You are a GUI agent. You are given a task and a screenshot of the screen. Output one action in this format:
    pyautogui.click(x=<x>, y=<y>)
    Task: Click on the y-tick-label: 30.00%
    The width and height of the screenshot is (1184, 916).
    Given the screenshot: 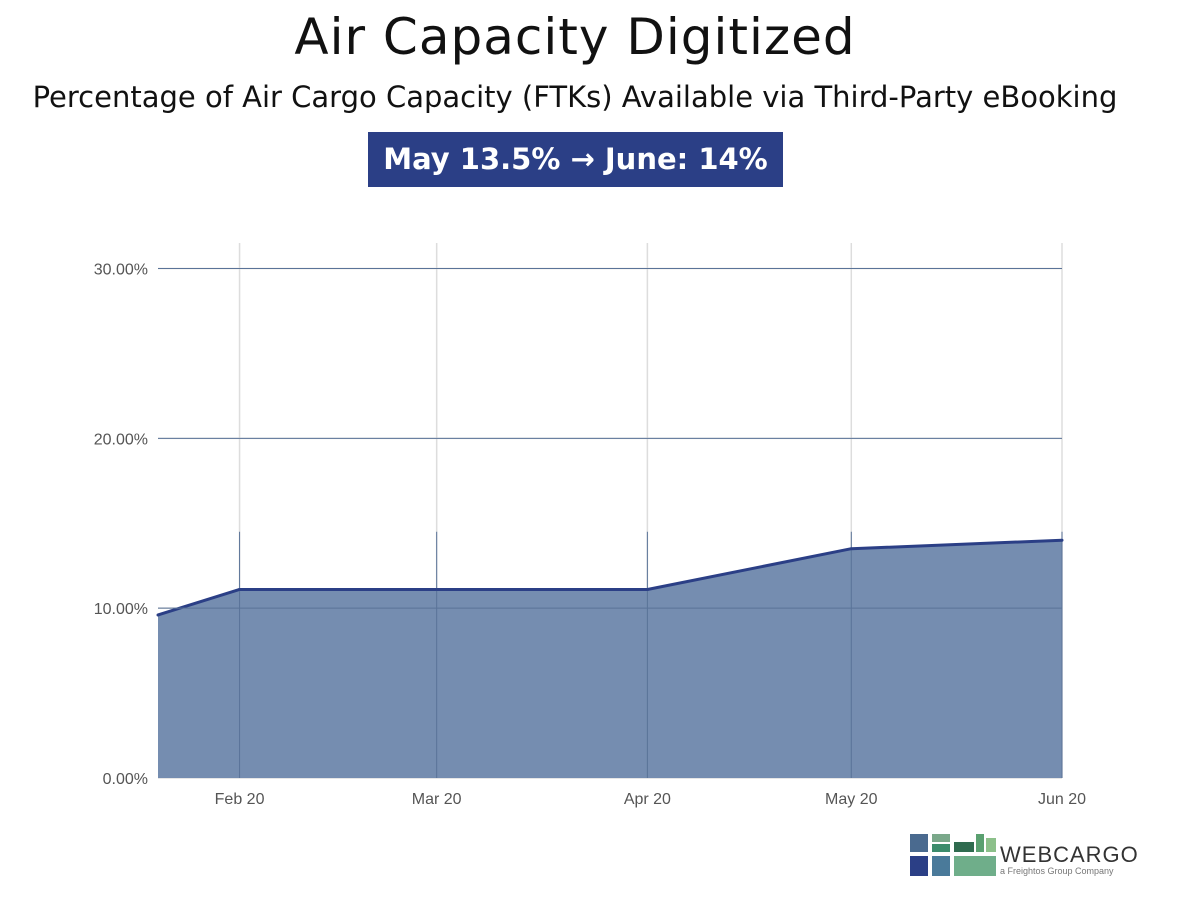 What is the action you would take?
    pyautogui.click(x=121, y=269)
    